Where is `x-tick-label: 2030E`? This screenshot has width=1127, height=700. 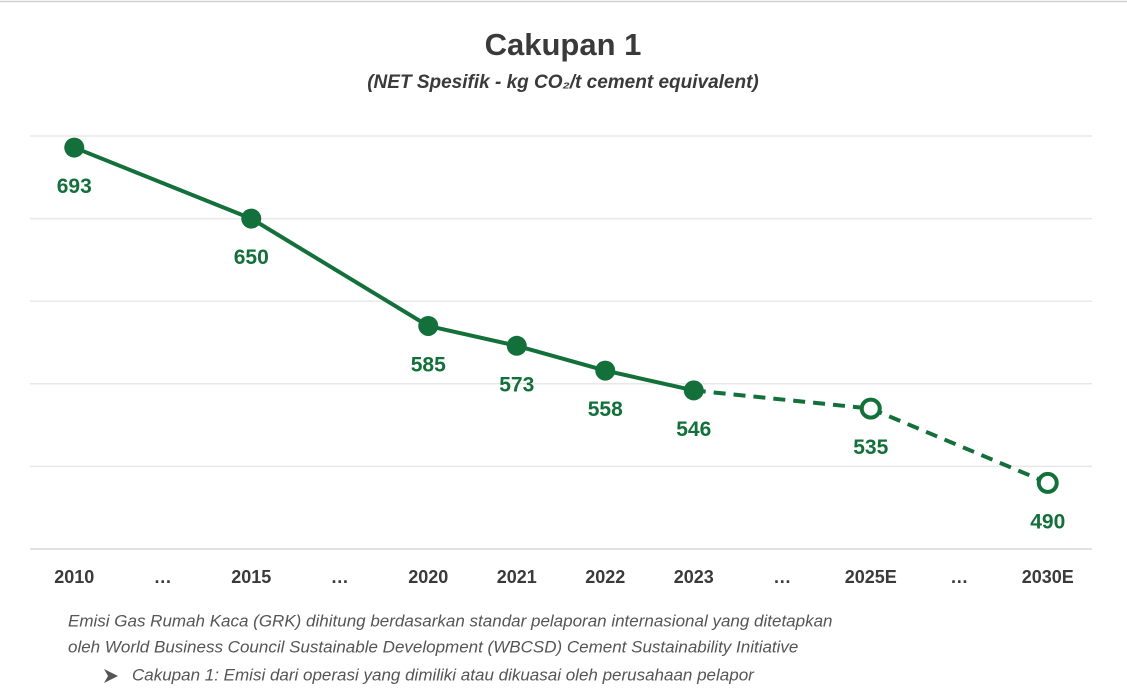
x-tick-label: 2030E is located at coordinates (1048, 577).